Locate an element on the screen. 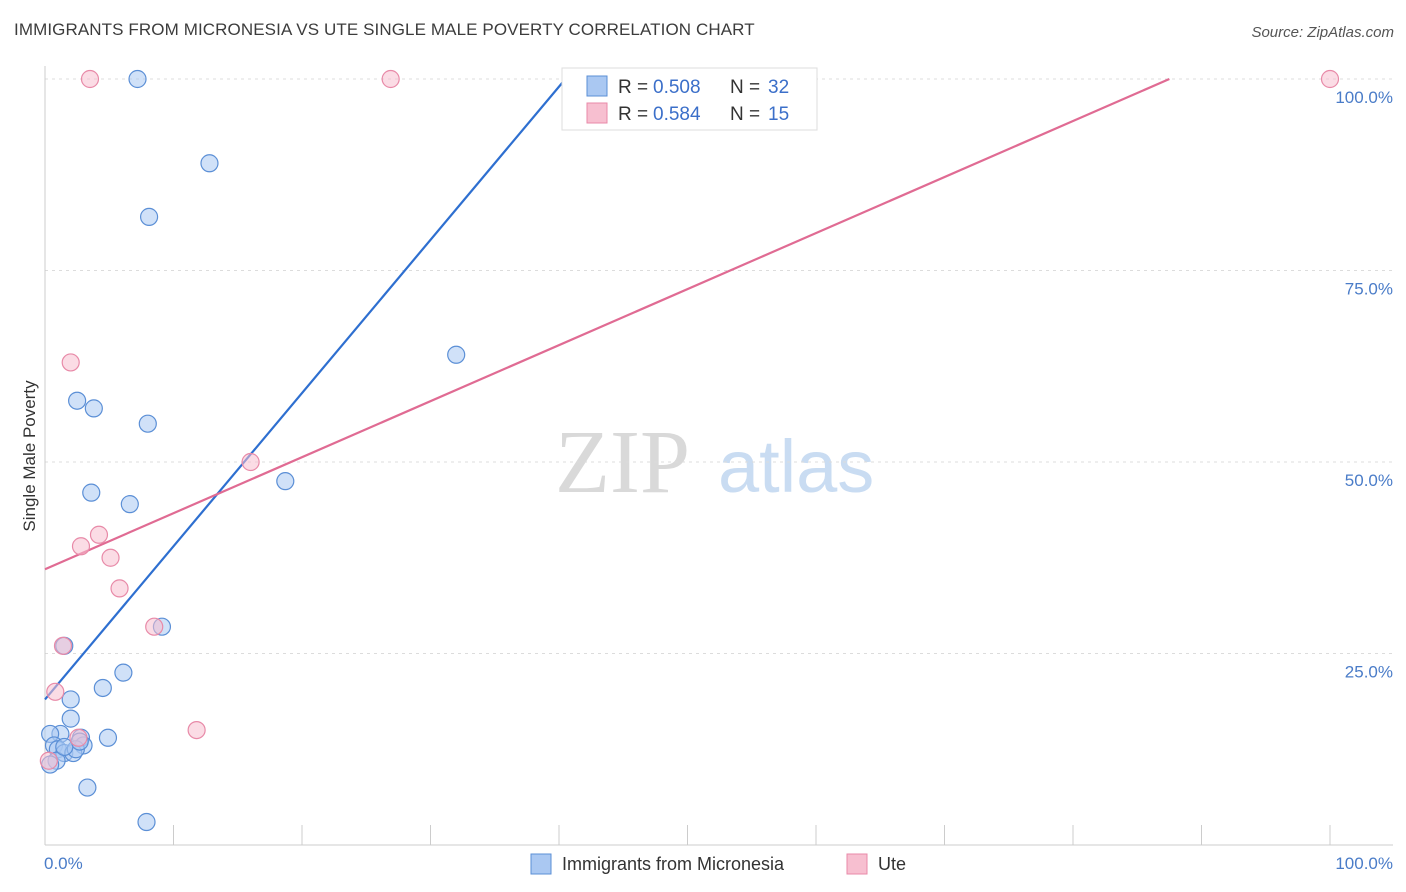 This screenshot has height=892, width=1406. legend-r-value-1: 0.508 is located at coordinates (677, 87).